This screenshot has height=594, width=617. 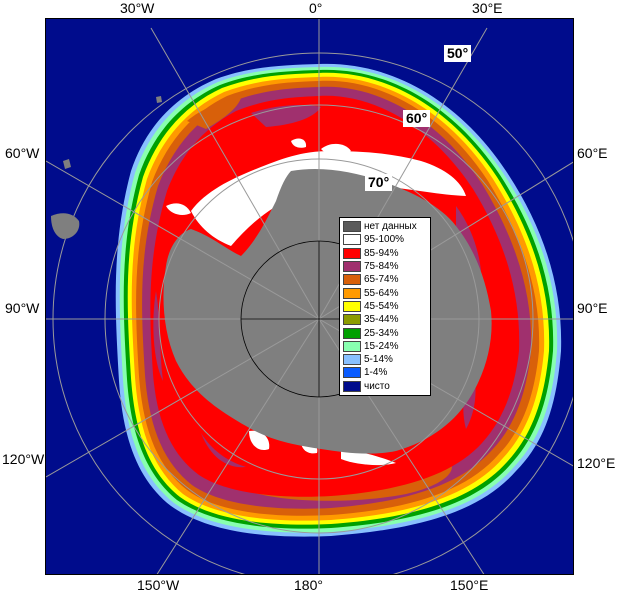 I want to click on legend-item: 45-54%, so click(x=385, y=306).